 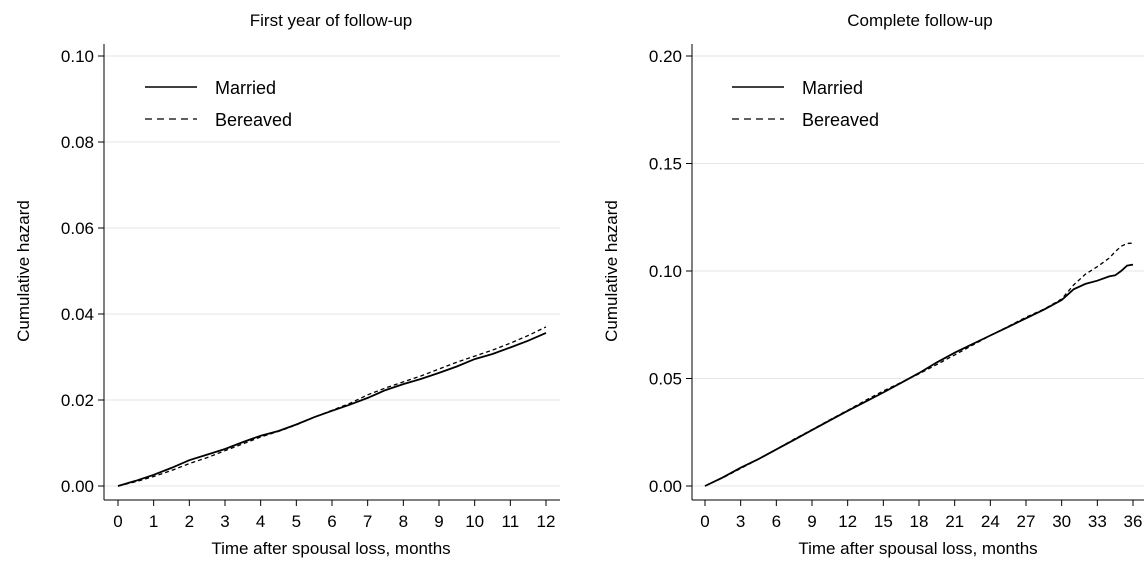 I want to click on series-line-bereaved, so click(x=332, y=406).